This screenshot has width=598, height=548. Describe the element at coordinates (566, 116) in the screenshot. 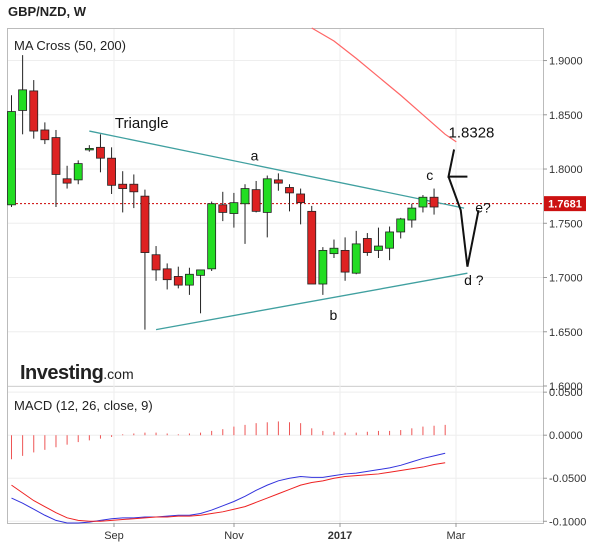

I see `price-tick-label: 1.8500` at that location.